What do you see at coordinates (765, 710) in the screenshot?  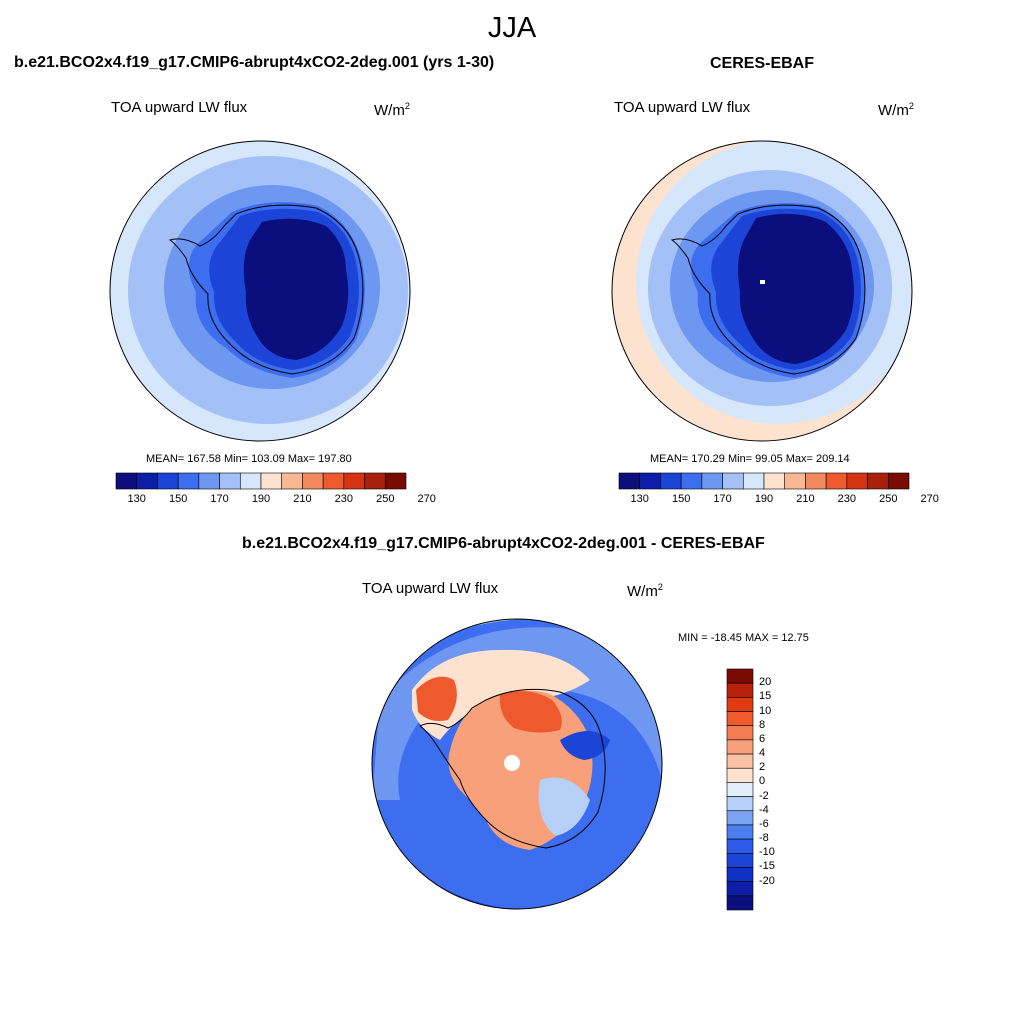 I see `colorbar-tick-label: 10` at bounding box center [765, 710].